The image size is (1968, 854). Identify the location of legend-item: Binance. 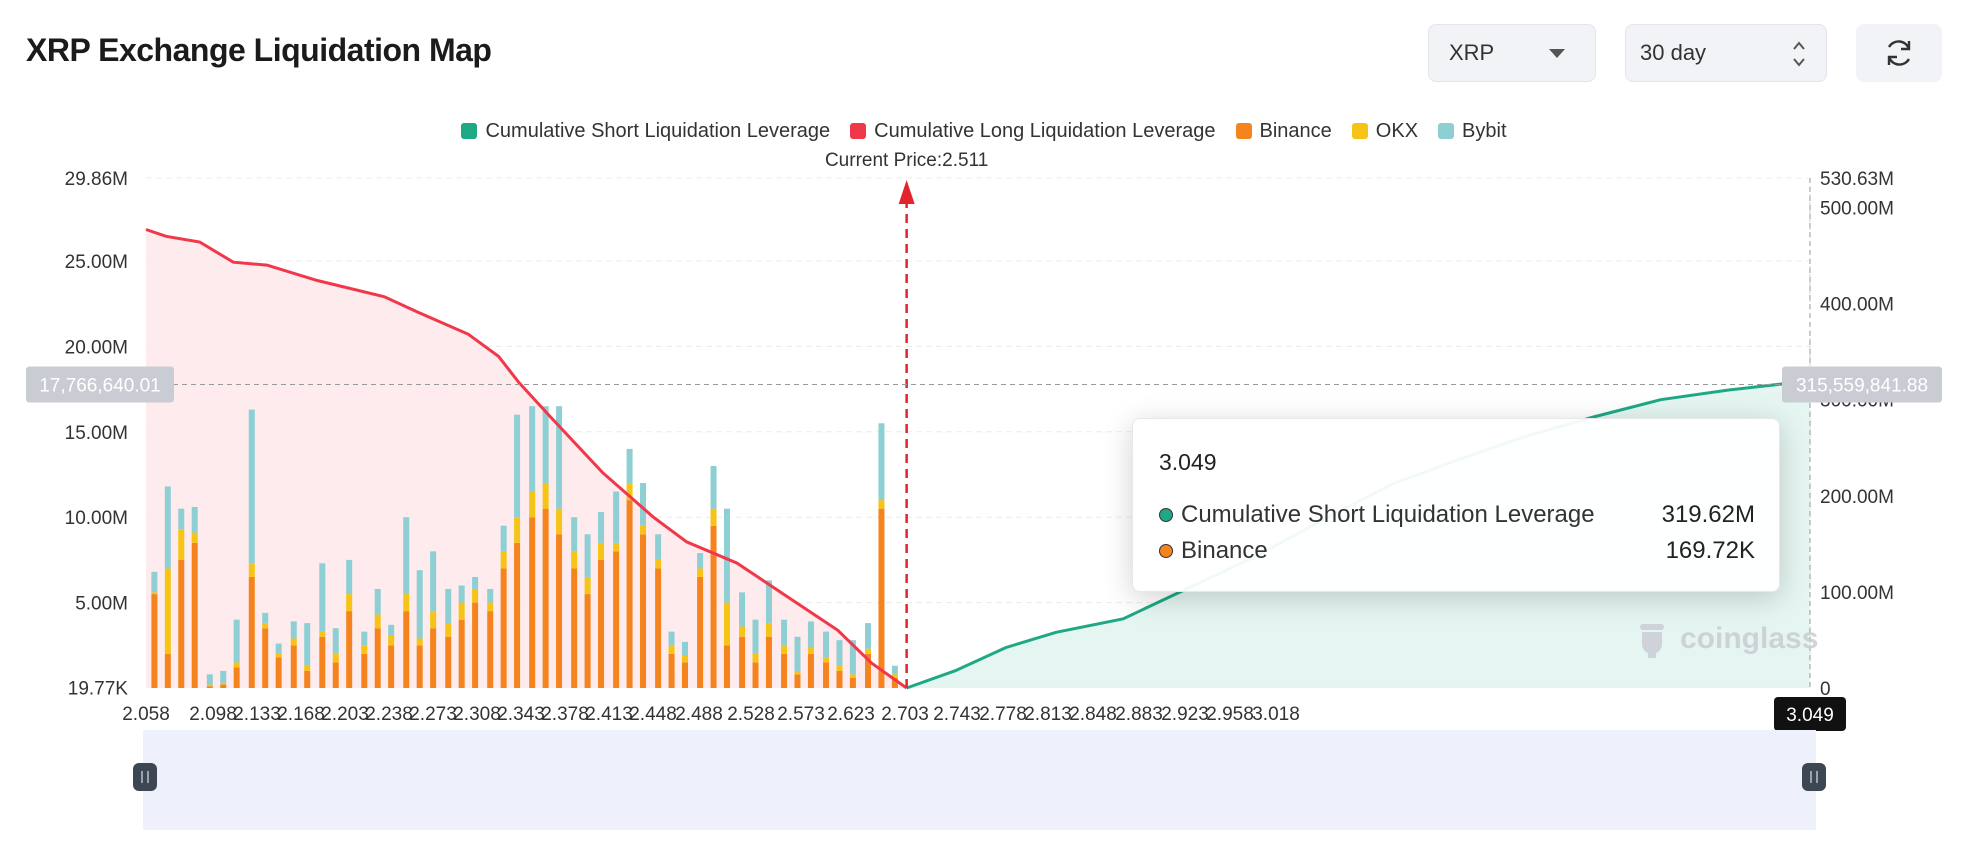
(1283, 131).